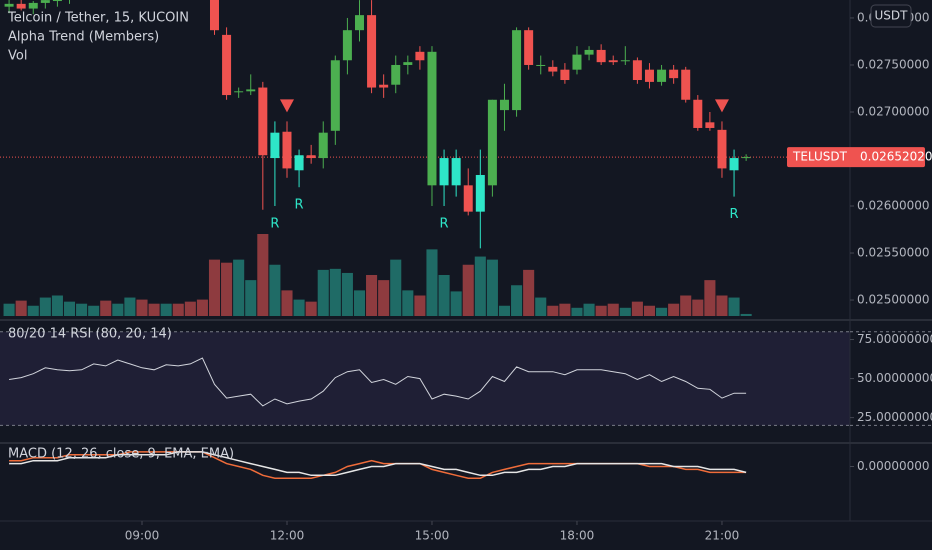  What do you see at coordinates (820, 157) in the screenshot?
I see `price-label-symbol: TELUSDT` at bounding box center [820, 157].